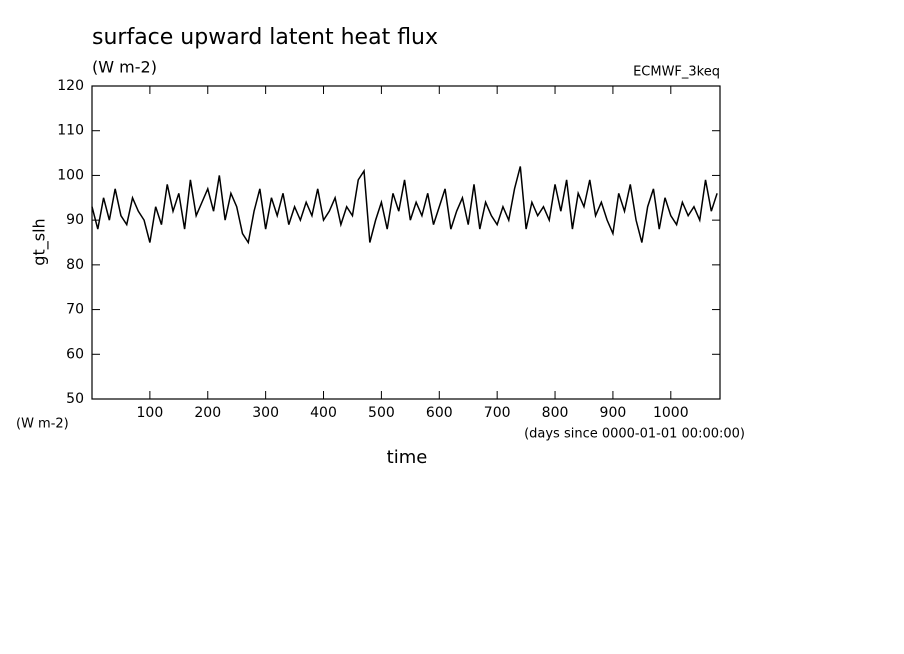  Describe the element at coordinates (40, 241) in the screenshot. I see `y-axis-label: gt_slh` at that location.